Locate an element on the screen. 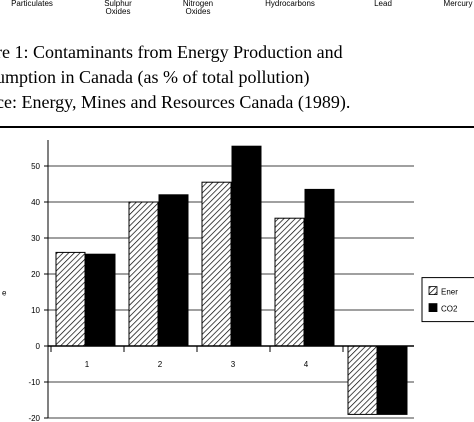 The width and height of the screenshot is (474, 422). x-tick-label: 1 is located at coordinates (87, 364).